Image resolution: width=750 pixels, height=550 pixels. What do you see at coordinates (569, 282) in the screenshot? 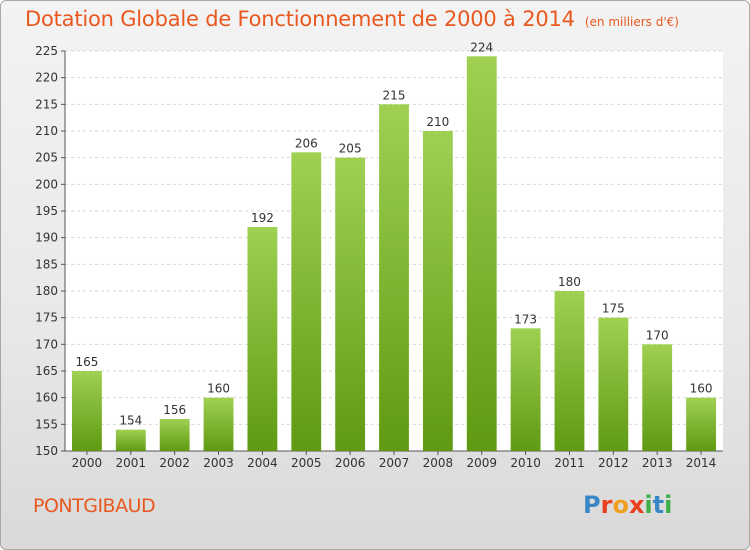
I see `data-label: 180` at bounding box center [569, 282].